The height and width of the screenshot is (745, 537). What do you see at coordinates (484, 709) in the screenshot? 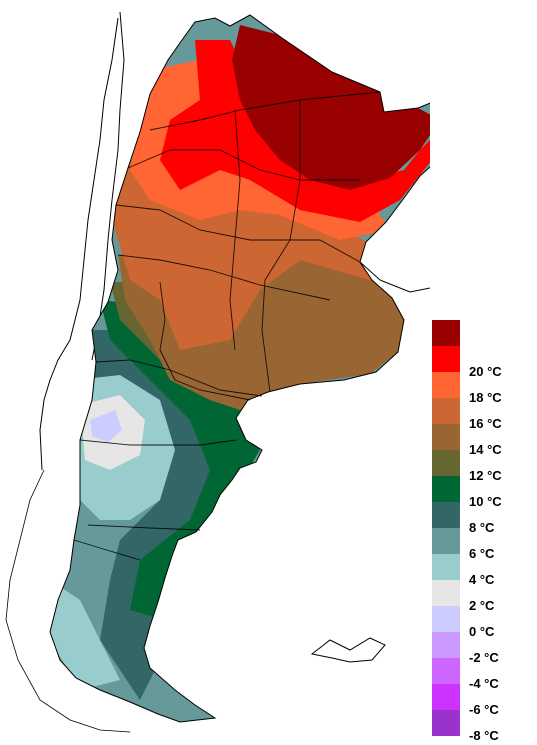
I see `legend-label: -6 °C` at bounding box center [484, 709].